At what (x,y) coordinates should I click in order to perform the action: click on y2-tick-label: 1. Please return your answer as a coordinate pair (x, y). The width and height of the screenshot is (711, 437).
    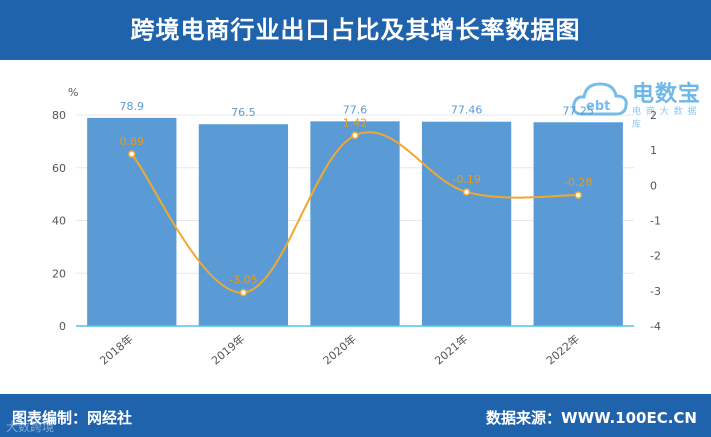
    Looking at the image, I should click on (653, 150).